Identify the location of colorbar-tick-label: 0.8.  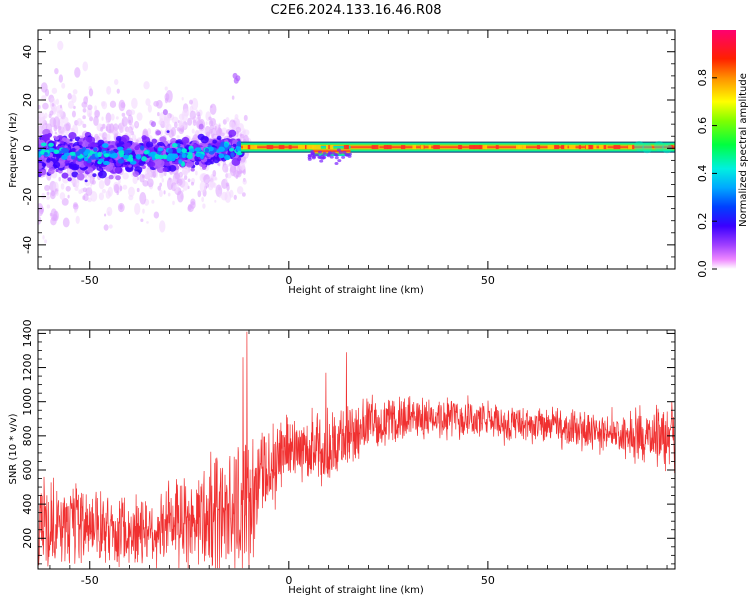
(702, 78).